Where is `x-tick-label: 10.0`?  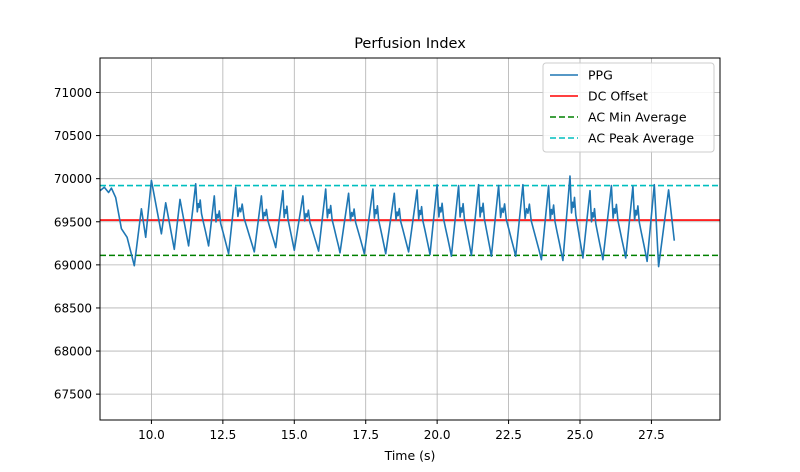
x-tick-label: 10.0 is located at coordinates (151, 435).